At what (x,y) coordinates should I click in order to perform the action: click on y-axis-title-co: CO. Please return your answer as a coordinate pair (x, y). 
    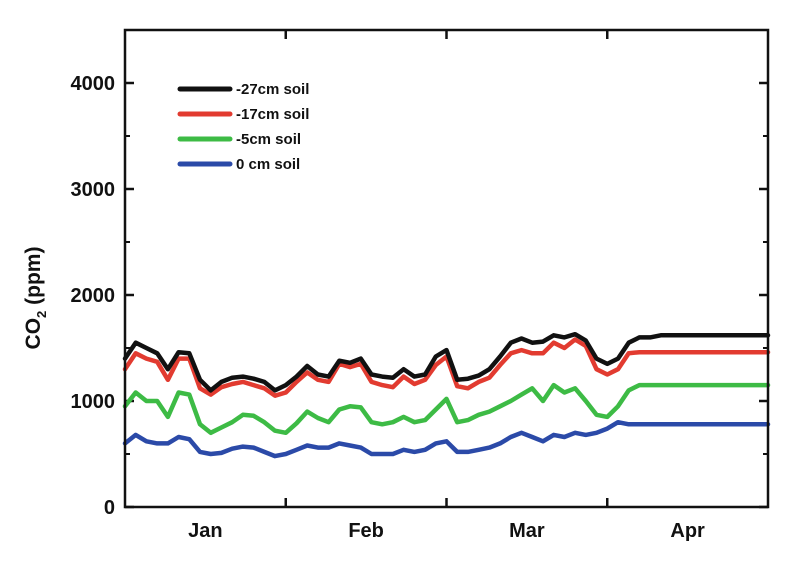
    Looking at the image, I should click on (33, 334).